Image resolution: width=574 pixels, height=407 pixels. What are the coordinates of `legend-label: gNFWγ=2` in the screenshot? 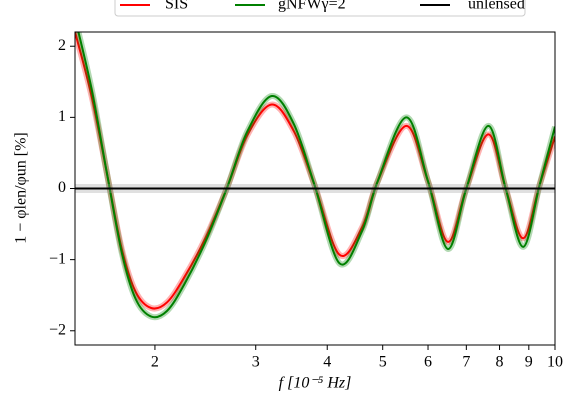 It's located at (312, 6).